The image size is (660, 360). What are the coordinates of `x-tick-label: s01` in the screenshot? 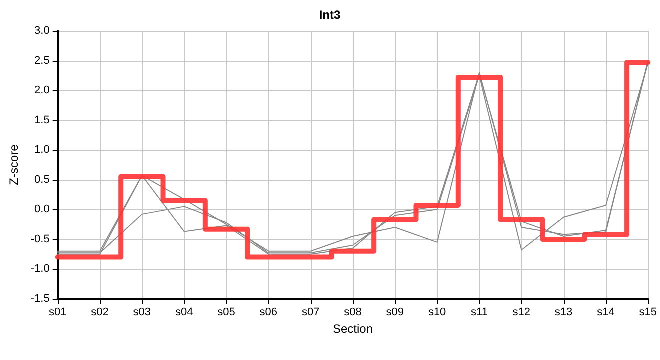 It's located at (57, 312).